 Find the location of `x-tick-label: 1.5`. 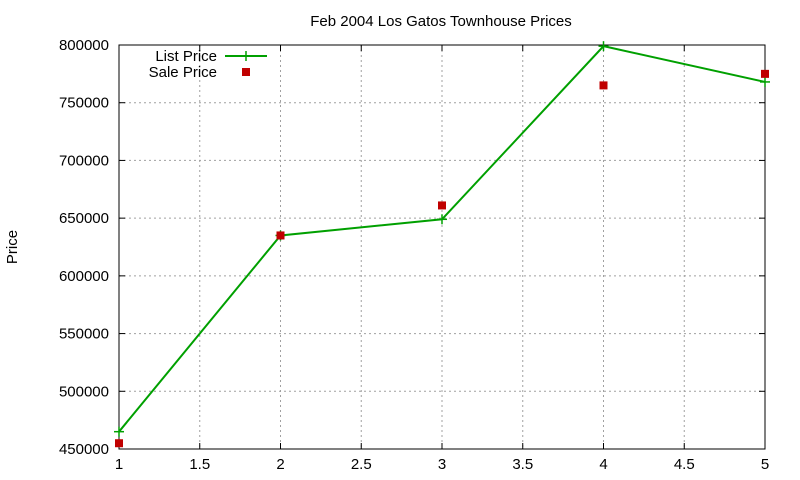

x-tick-label: 1.5 is located at coordinates (199, 464).